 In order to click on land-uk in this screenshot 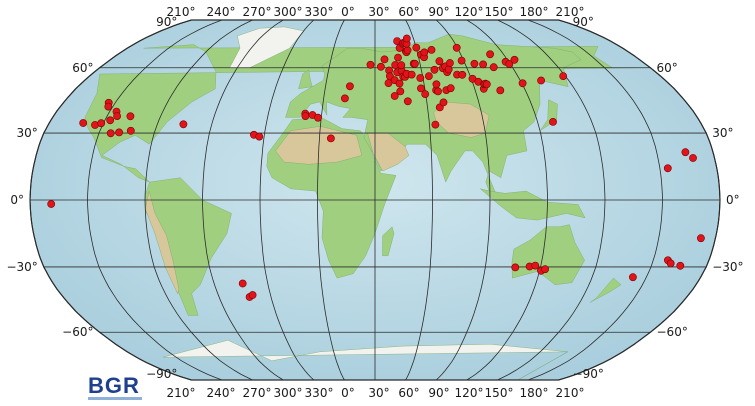, I will do `click(305, 79)`.